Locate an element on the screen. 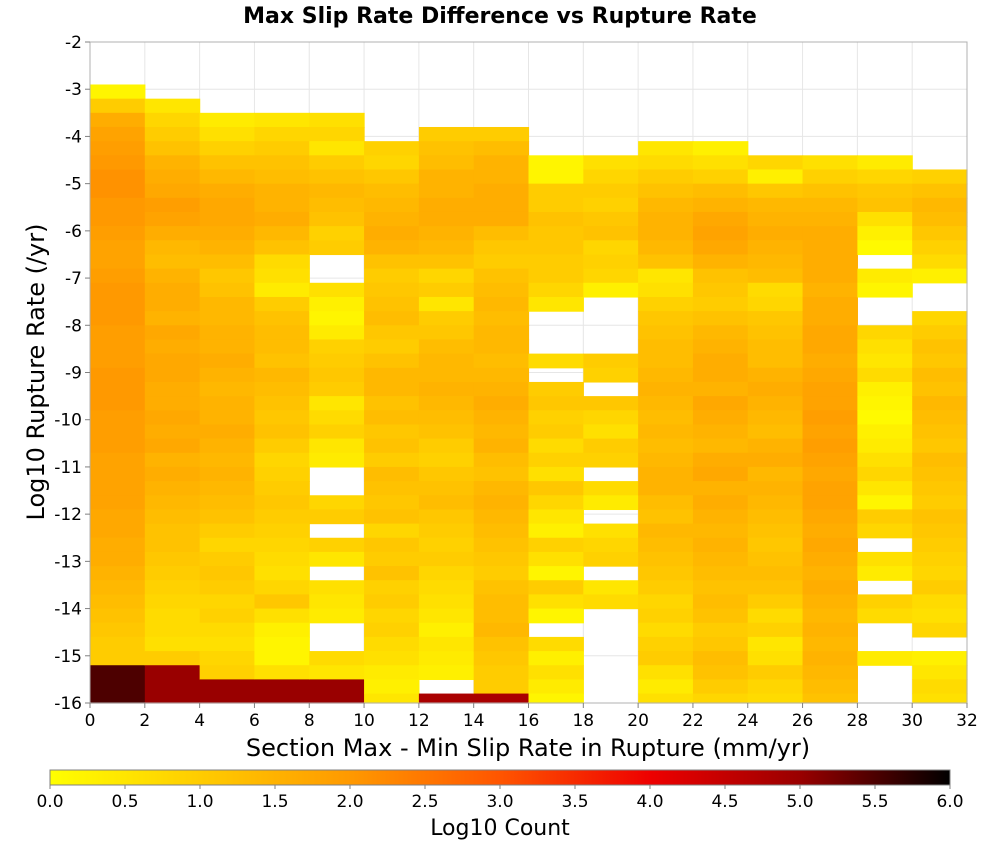  colorbar-tick-label: 0.5 is located at coordinates (124, 802).